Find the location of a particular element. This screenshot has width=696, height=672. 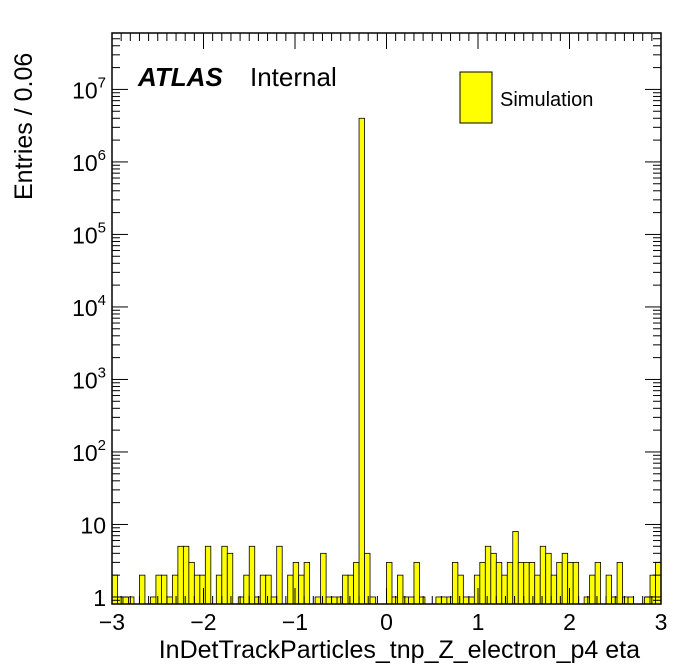

x-tick-labels: −3 −2 −1 0 1 2 3 is located at coordinates (383, 622).